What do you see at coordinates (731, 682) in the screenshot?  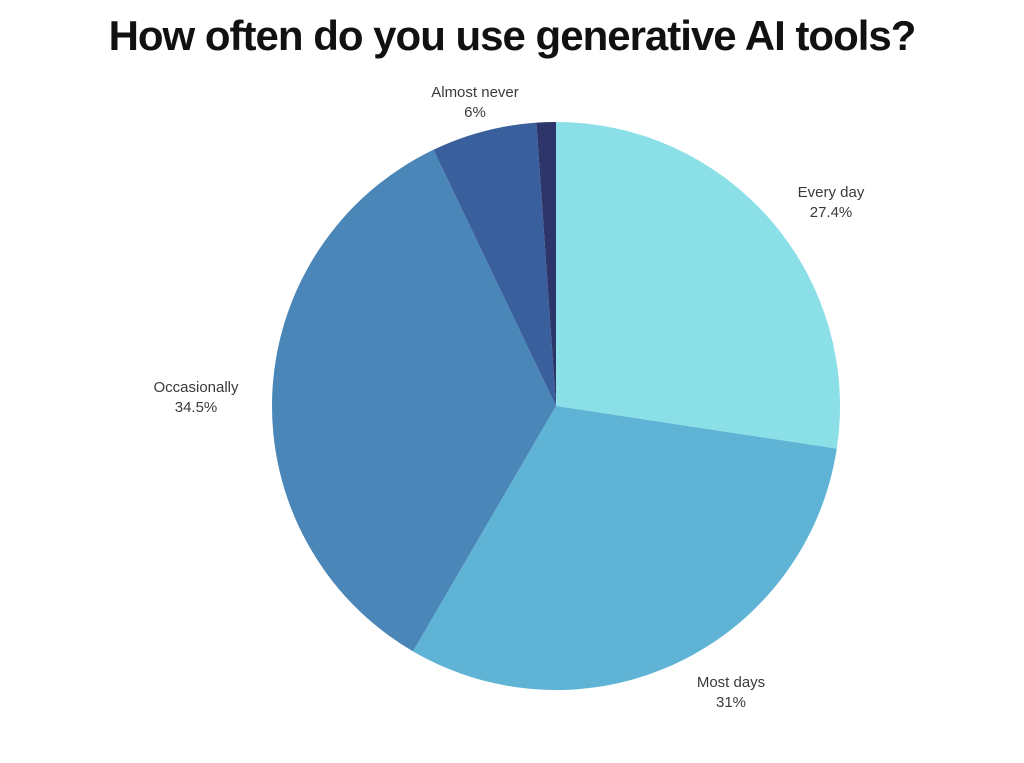 I see `slice-label-text: Most days` at bounding box center [731, 682].